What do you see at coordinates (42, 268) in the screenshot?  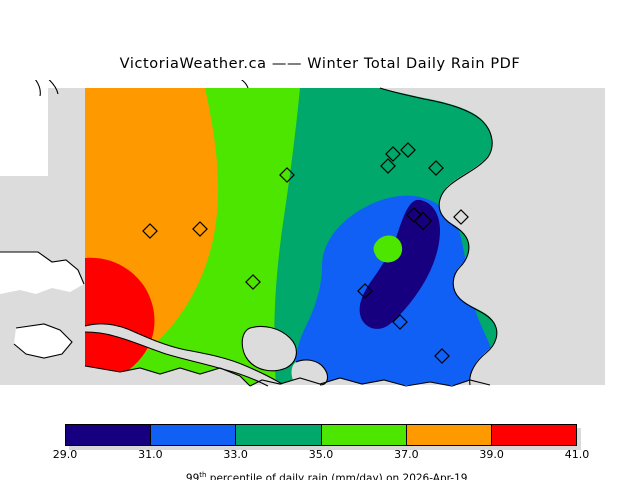 I see `coastline-northwest` at bounding box center [42, 268].